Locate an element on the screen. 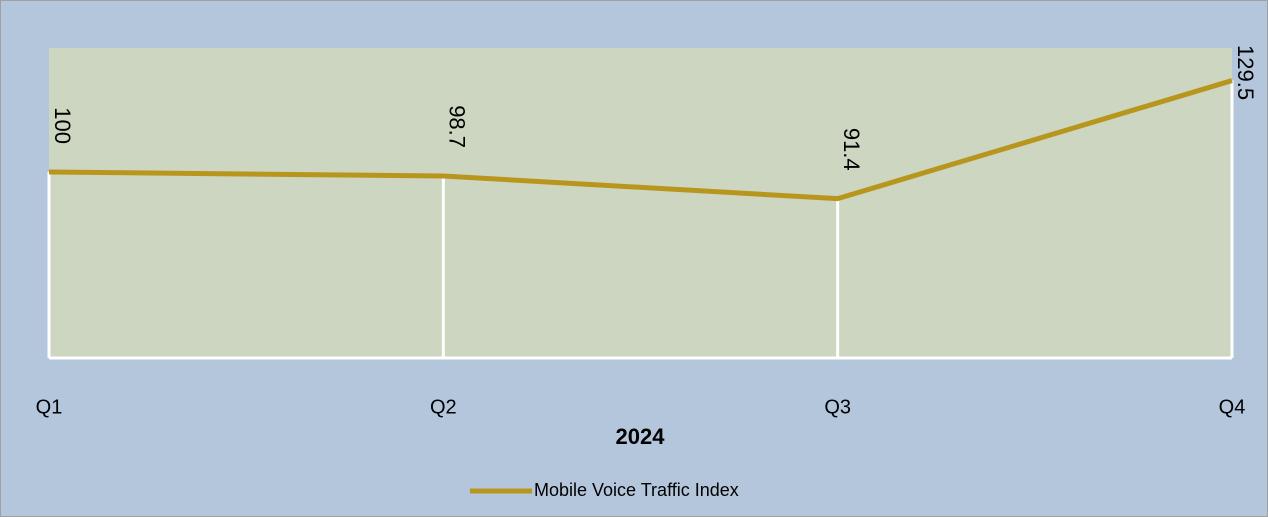  x-tick-label: Q1 is located at coordinates (49, 407).